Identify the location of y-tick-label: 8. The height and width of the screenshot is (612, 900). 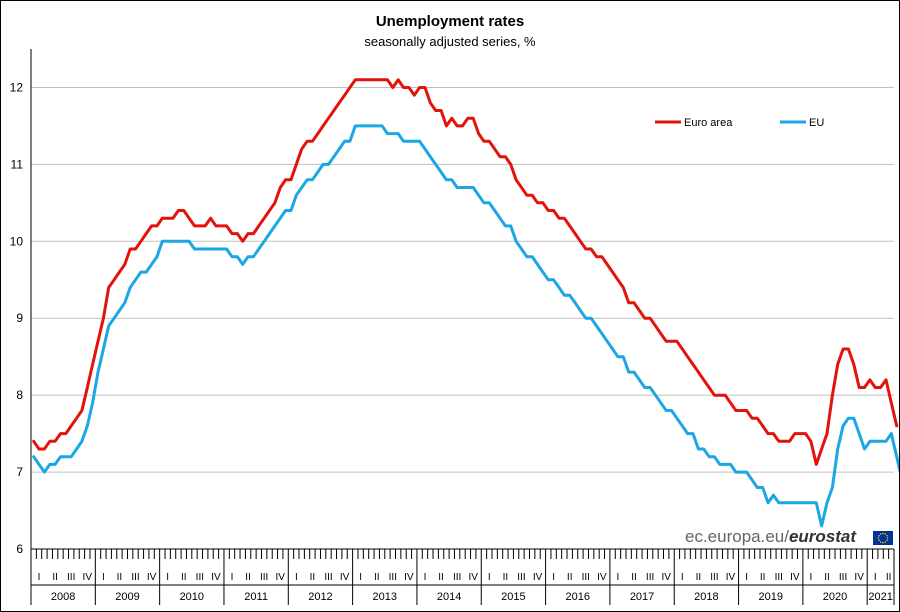
(19, 395).